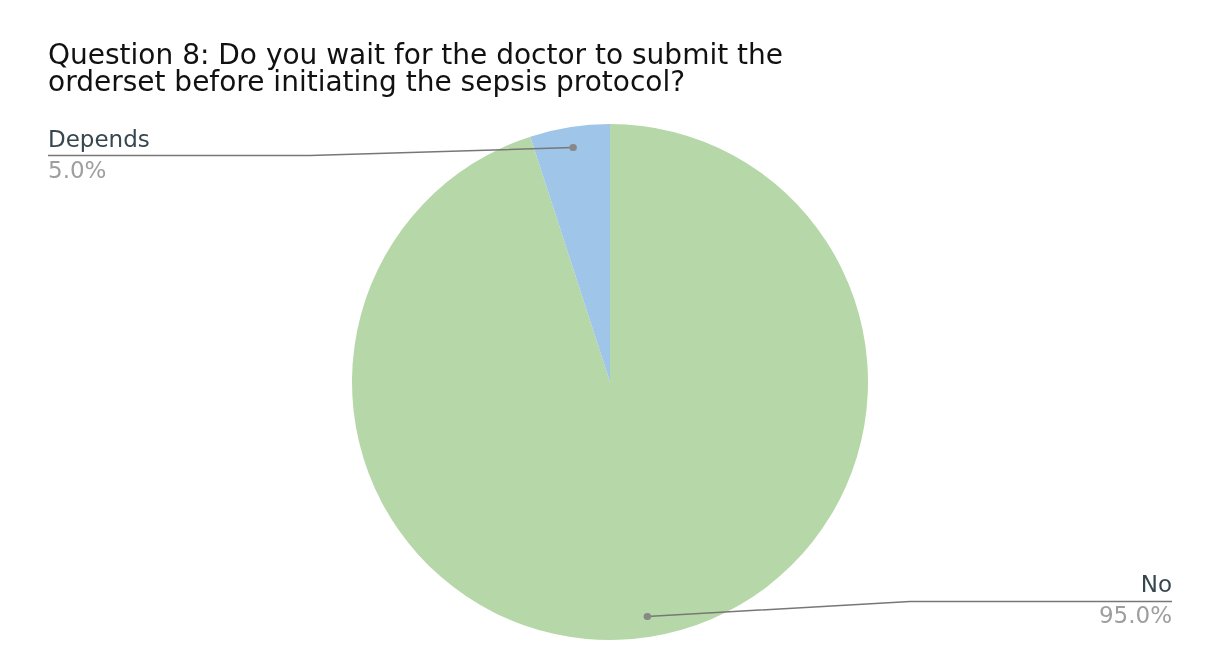  Describe the element at coordinates (1156, 584) in the screenshot. I see `slice-label: No` at that location.